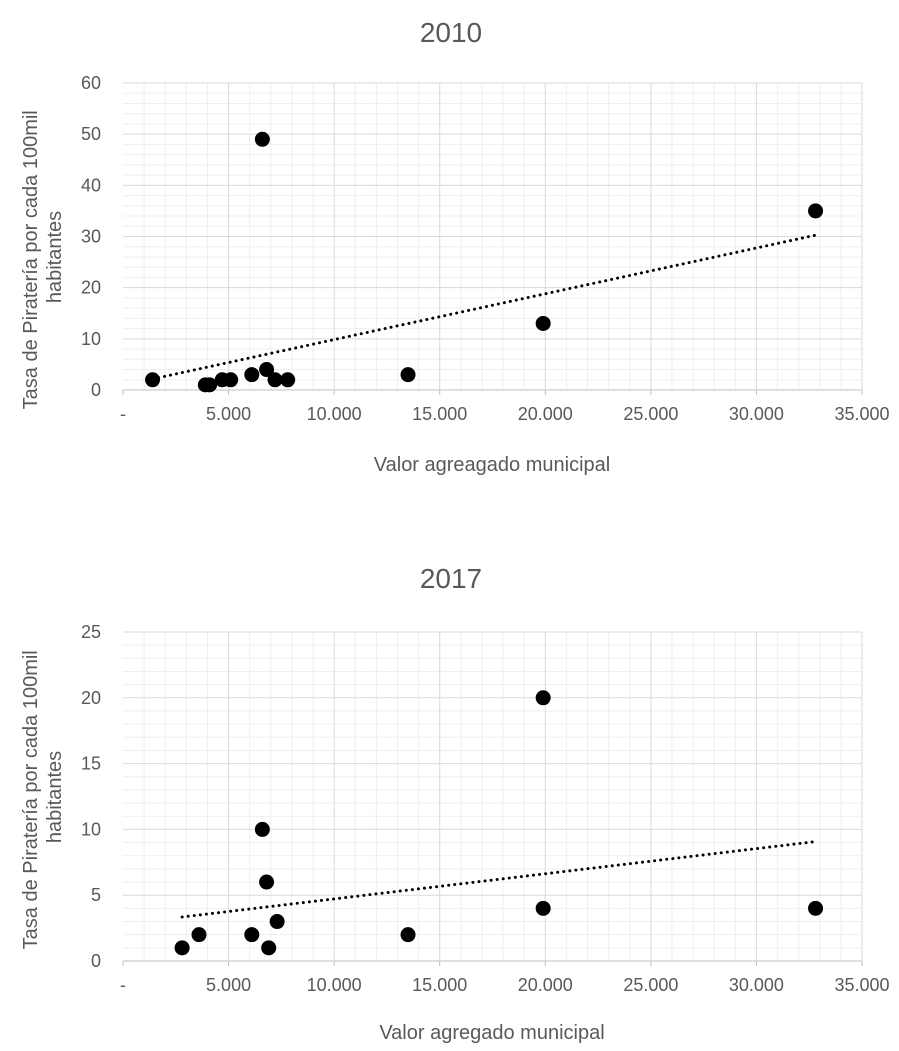  Describe the element at coordinates (451, 32) in the screenshot. I see `chart-title: 2010` at that location.